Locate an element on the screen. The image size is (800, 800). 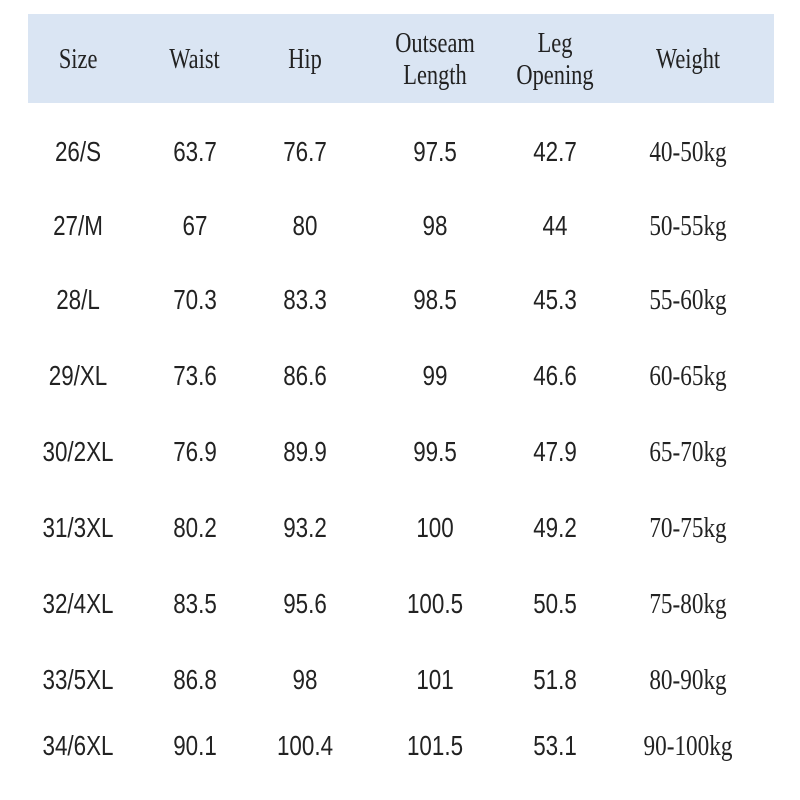
table-cell: 83.5 is located at coordinates (195, 604).